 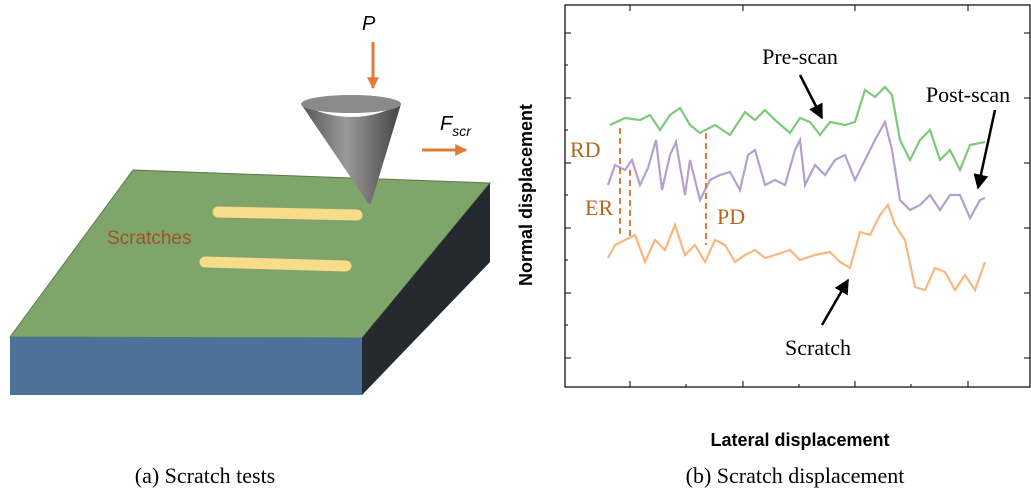 I want to click on measure-lines, so click(x=663, y=186).